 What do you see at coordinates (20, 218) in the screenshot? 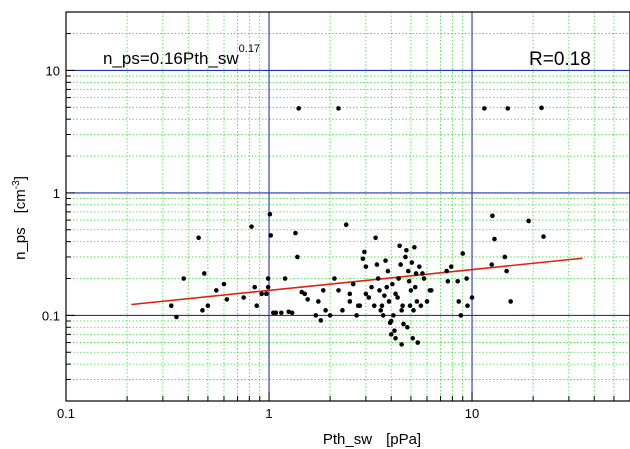
I see `y-axis-title: n_ps [cm-3]` at bounding box center [20, 218].